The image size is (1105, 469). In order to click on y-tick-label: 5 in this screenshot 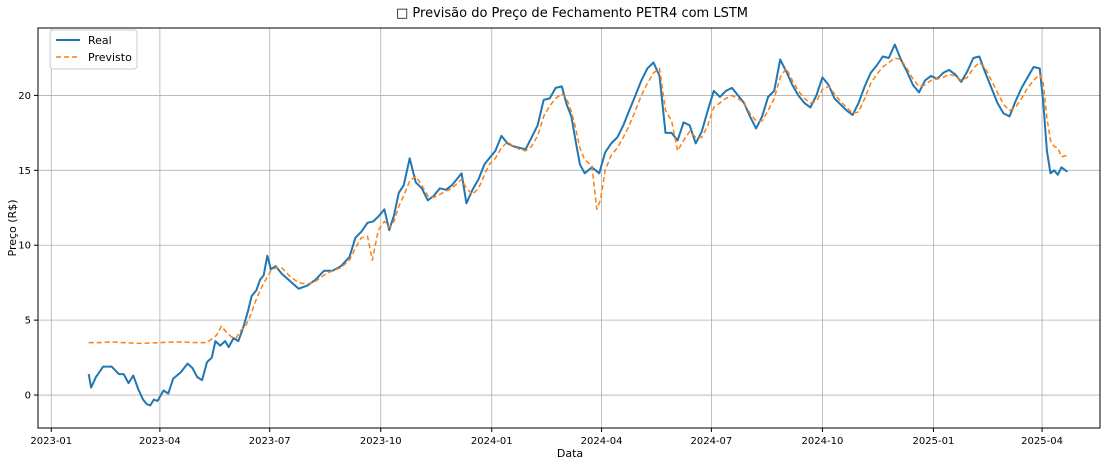, I will do `click(28, 321)`.